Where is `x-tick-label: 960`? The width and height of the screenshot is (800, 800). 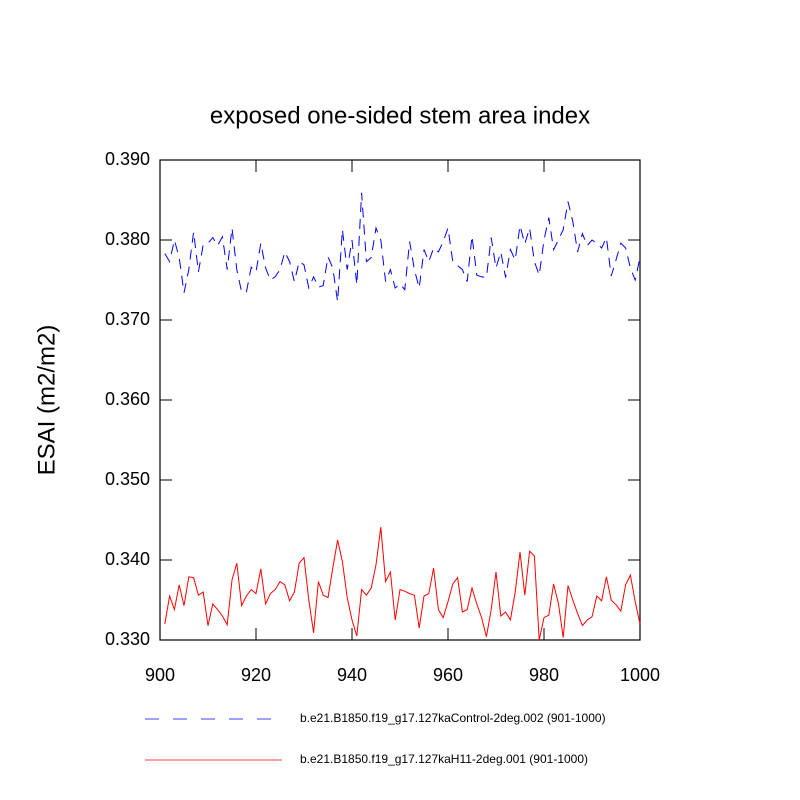 x-tick-label: 960 is located at coordinates (448, 675).